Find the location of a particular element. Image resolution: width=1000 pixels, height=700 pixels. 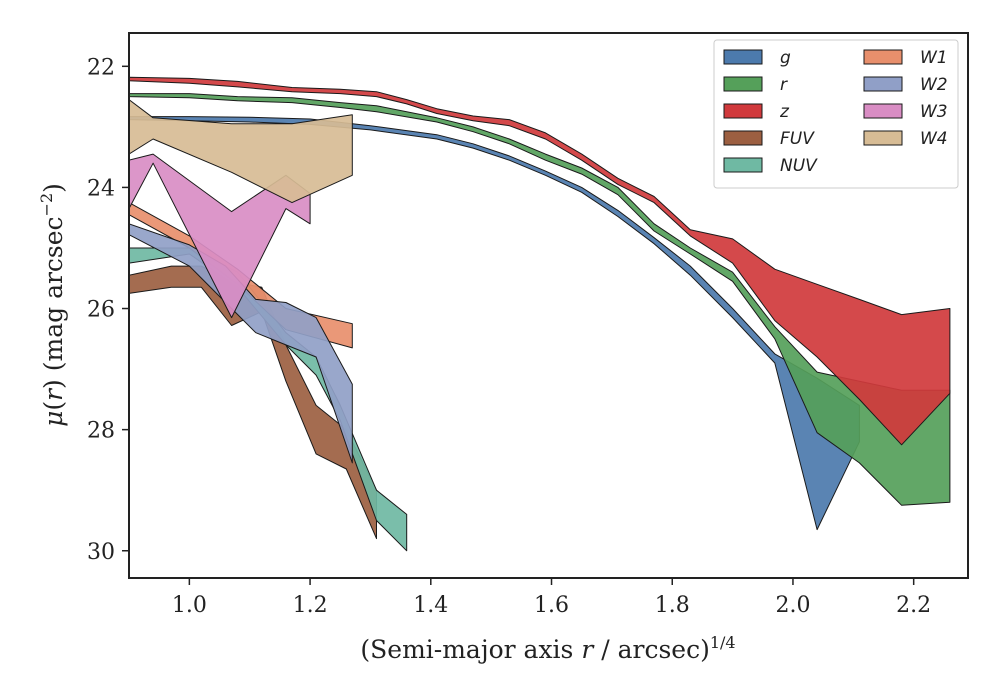

legend-swatch-NUV is located at coordinates (743, 165).